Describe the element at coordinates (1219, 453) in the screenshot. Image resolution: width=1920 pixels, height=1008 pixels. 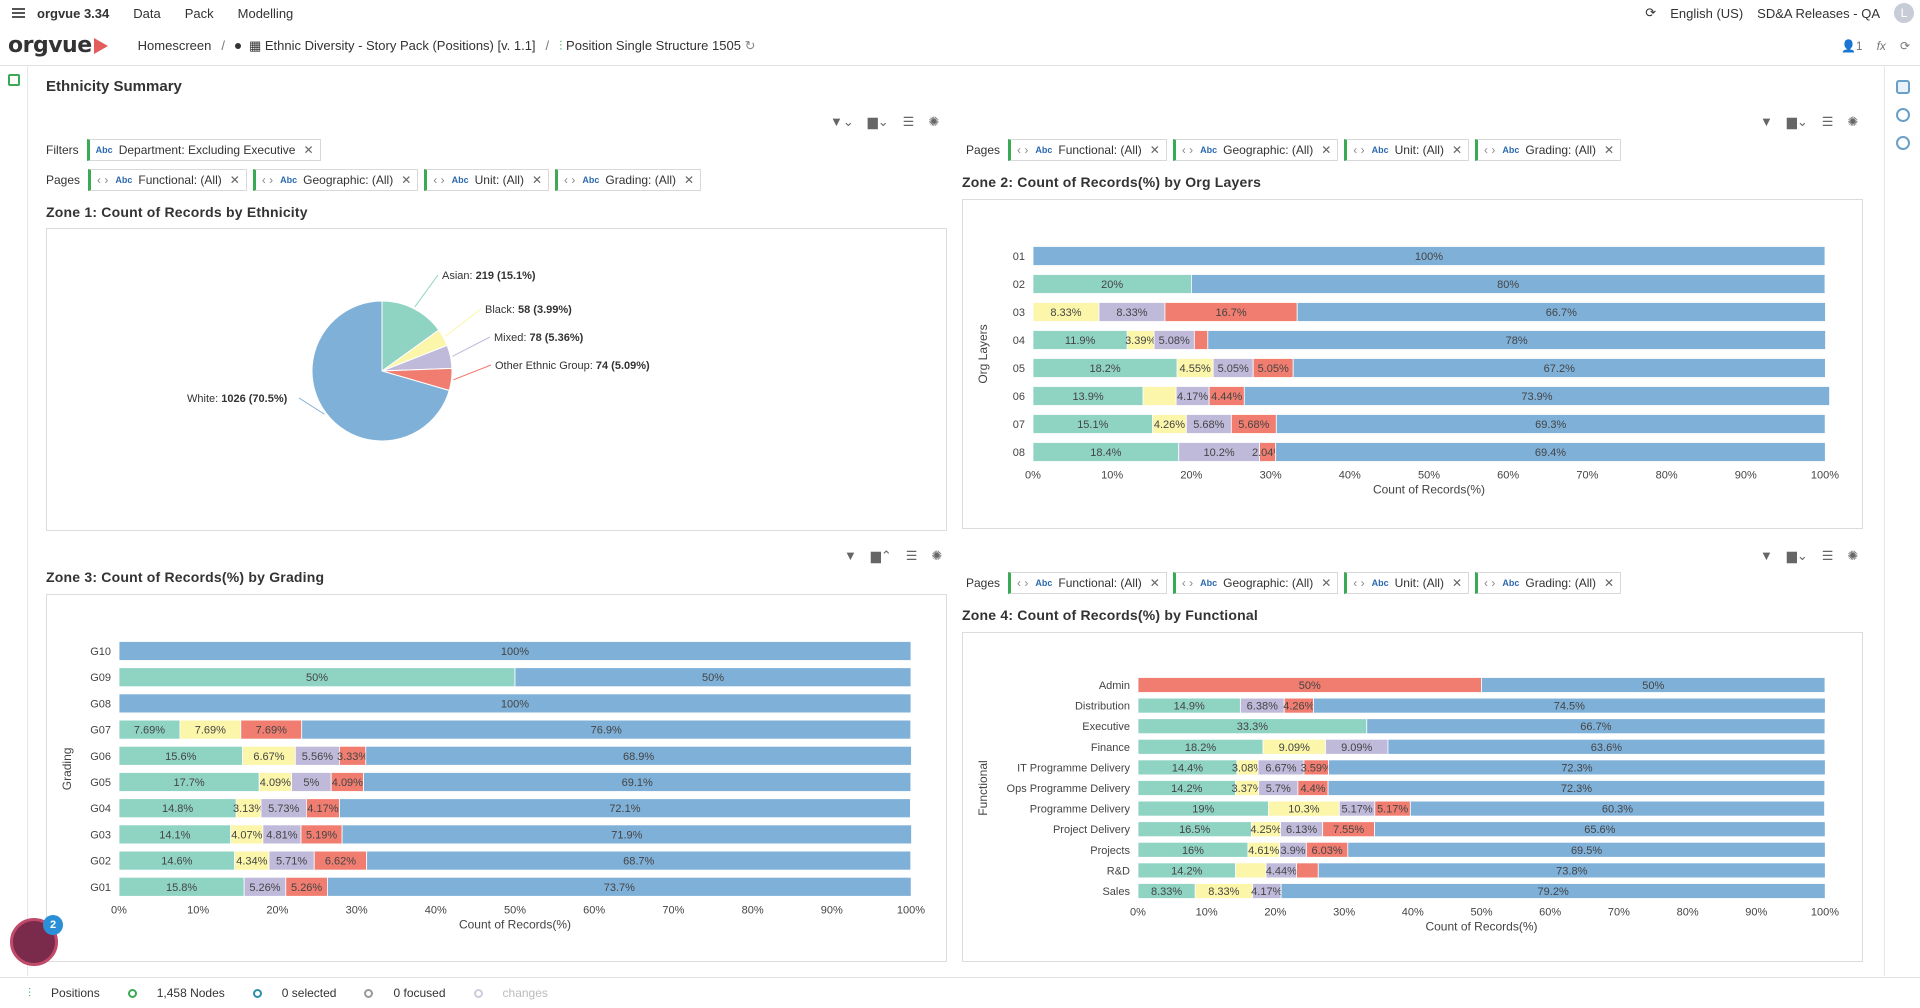
I see `data-label: 10.2%` at that location.